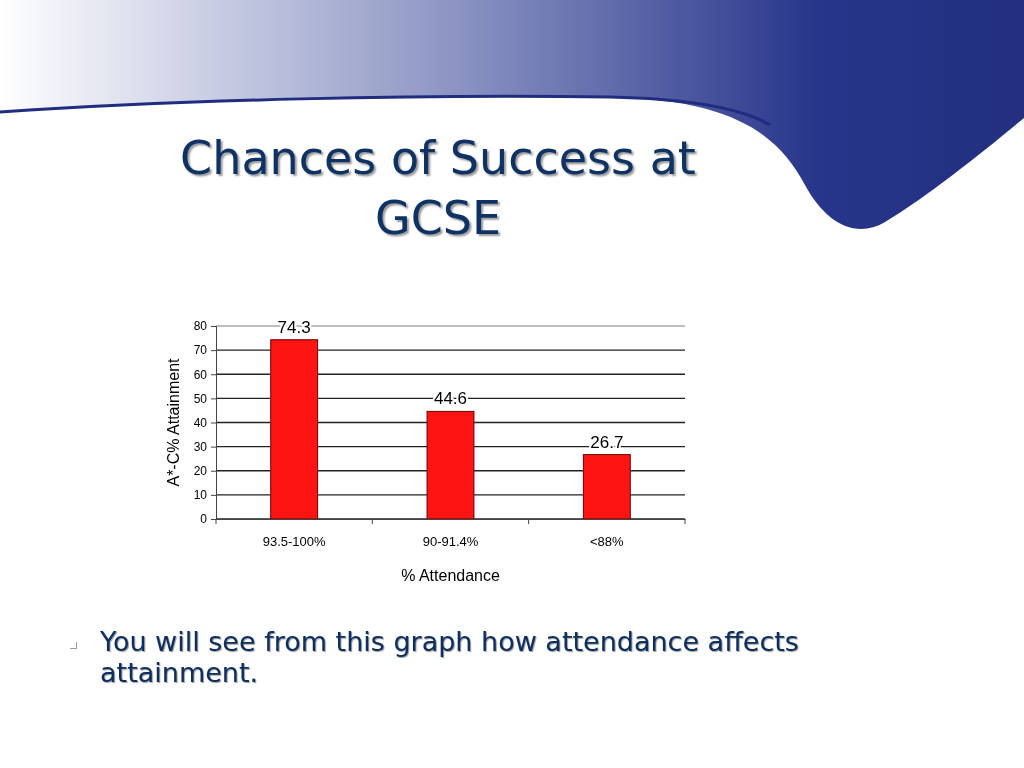  I want to click on y-tick-label: 0, so click(204, 519).